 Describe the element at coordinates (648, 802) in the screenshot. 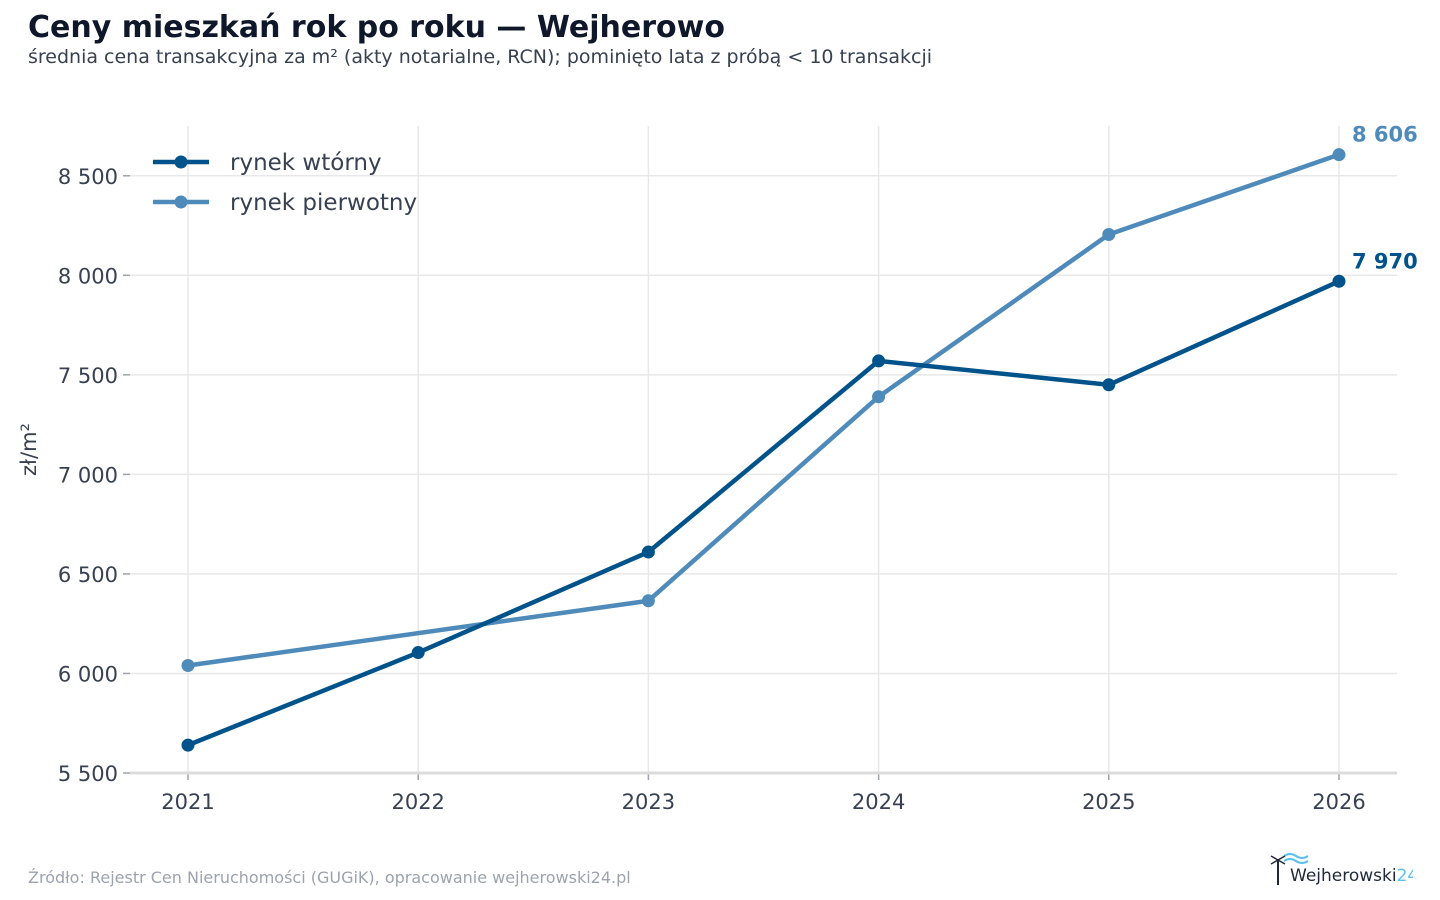

I see `x-tick-label: 2023` at that location.